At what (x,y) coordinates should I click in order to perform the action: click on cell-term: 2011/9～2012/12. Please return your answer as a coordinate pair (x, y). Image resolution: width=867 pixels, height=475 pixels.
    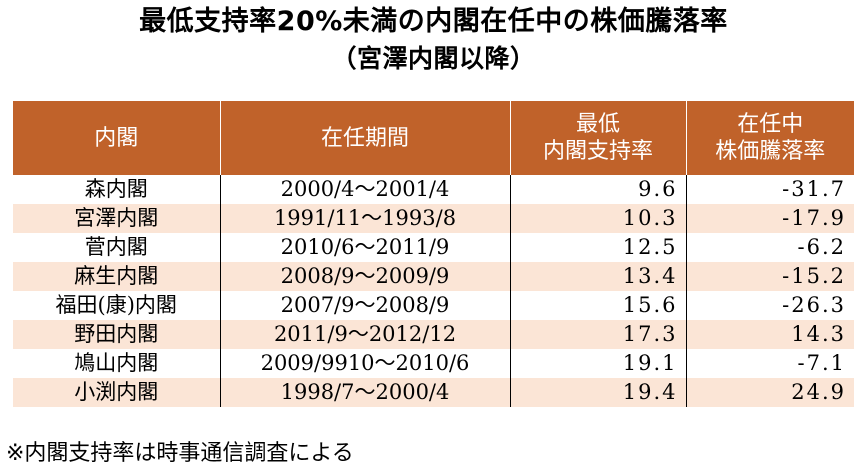
    Looking at the image, I should click on (364, 334).